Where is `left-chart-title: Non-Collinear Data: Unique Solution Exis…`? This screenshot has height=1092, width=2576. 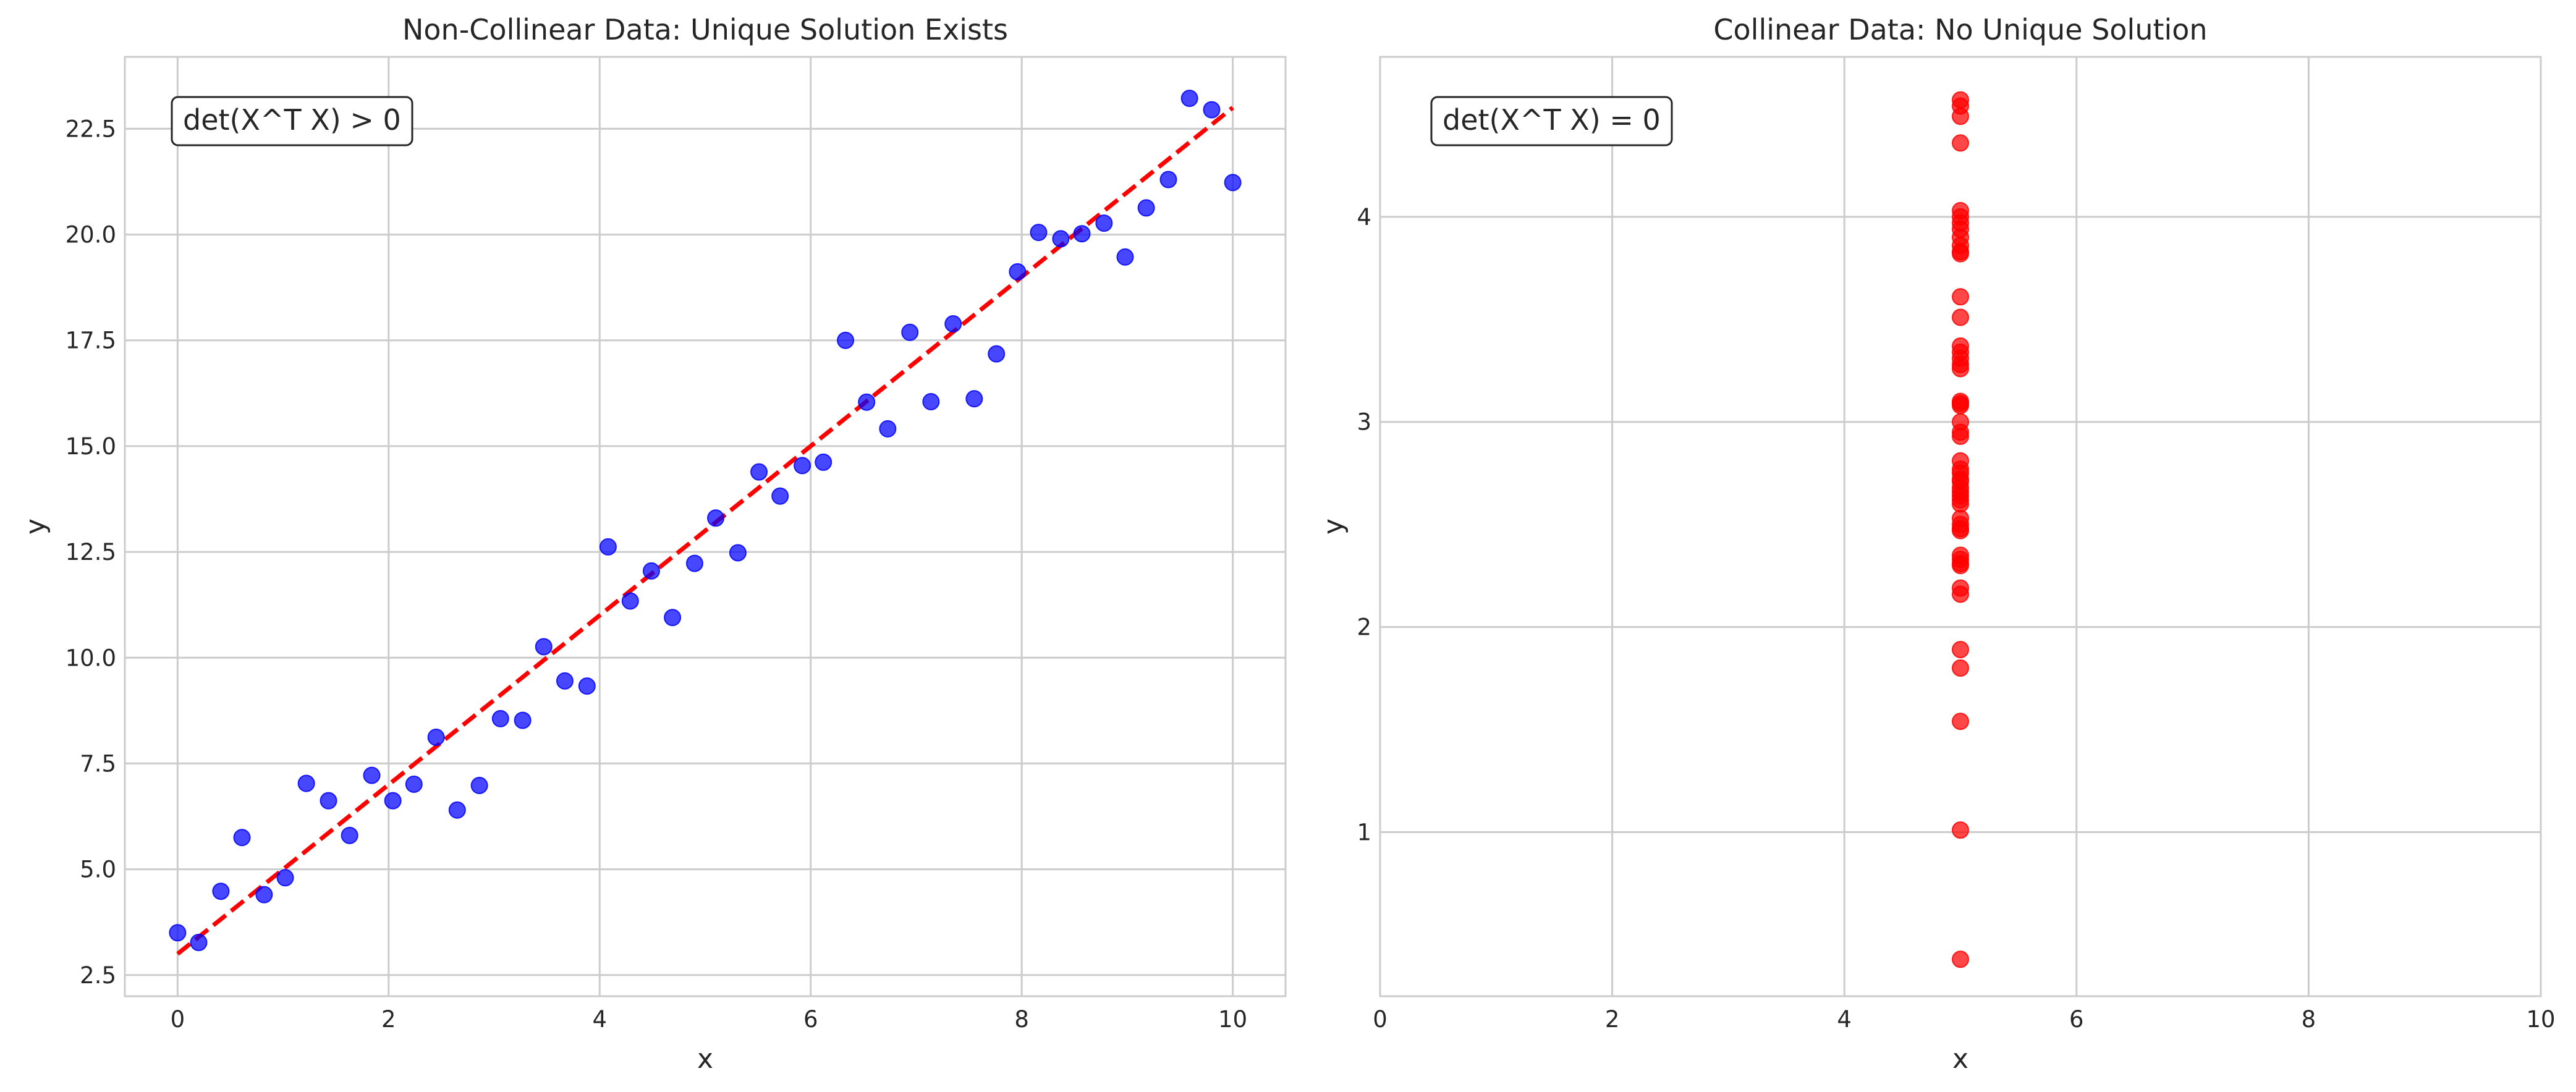
left-chart-title: Non-Collinear Data: Unique Solution Exis… is located at coordinates (705, 29).